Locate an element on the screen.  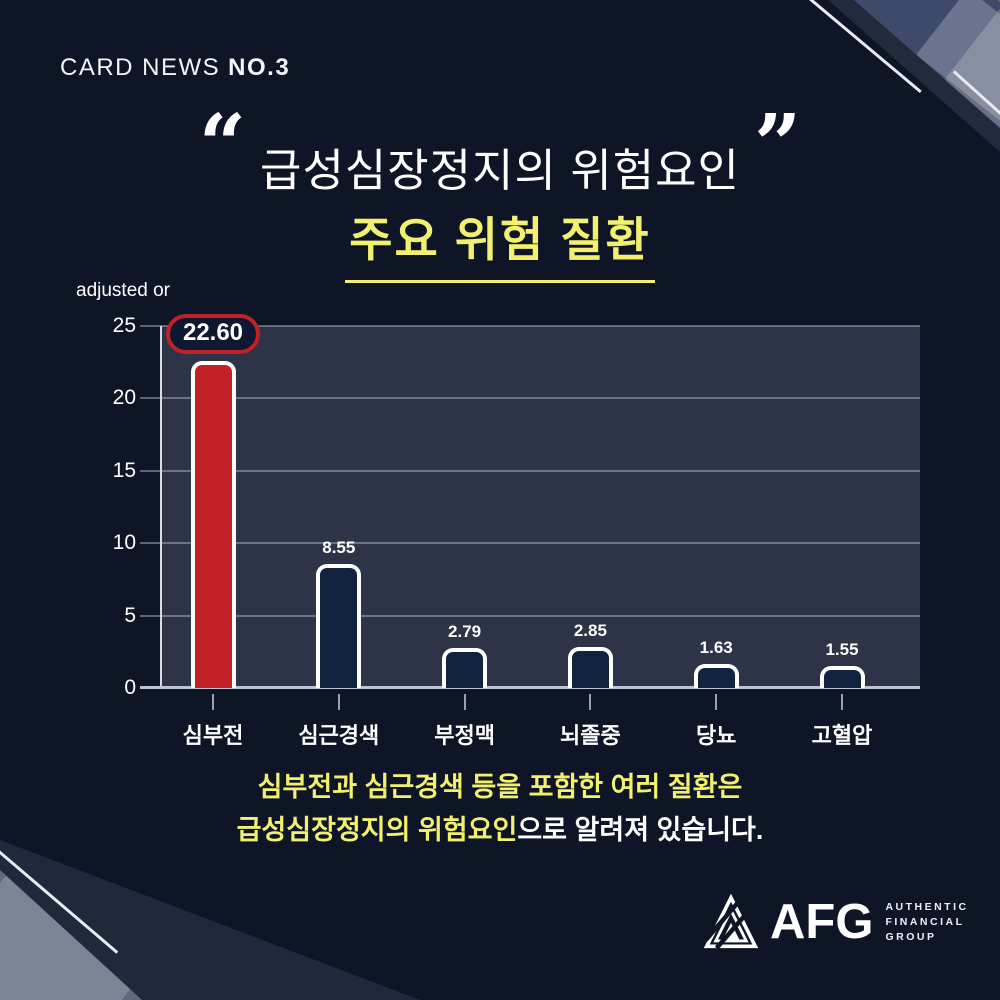
afg-logo: AFG AUTHENTIC FINANCIAL GROUP is located at coordinates (836, 922).